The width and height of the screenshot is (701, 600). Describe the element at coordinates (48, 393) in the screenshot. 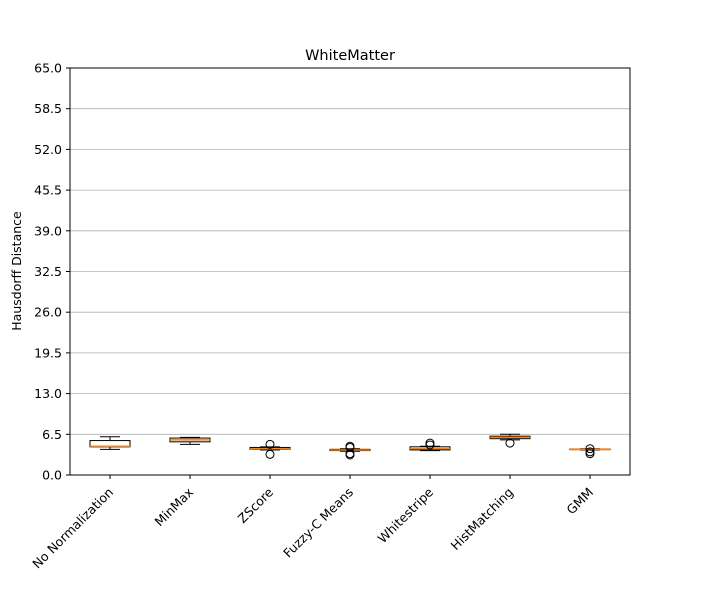

I see `y-tick-label: 13.0` at that location.